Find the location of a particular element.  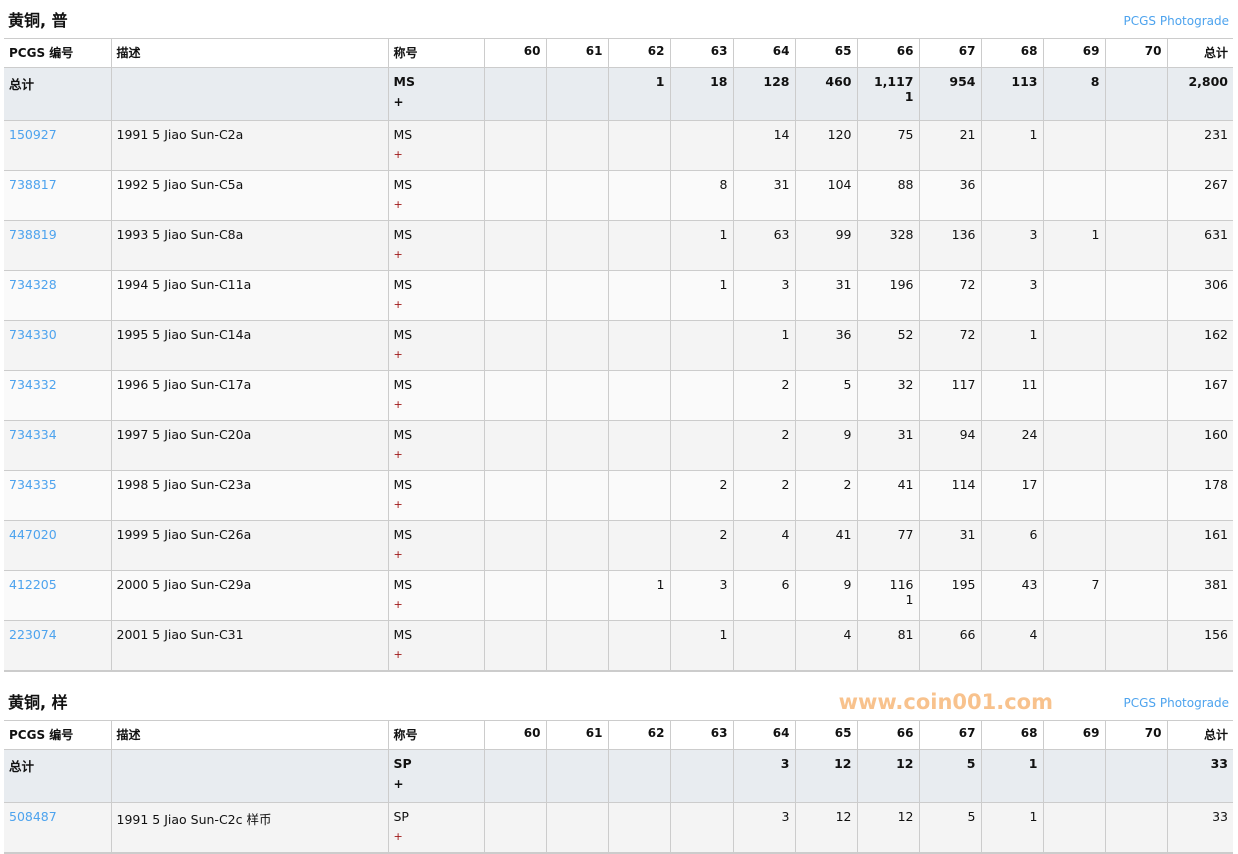

pcgs-id-link: 223074 is located at coordinates (33, 634).